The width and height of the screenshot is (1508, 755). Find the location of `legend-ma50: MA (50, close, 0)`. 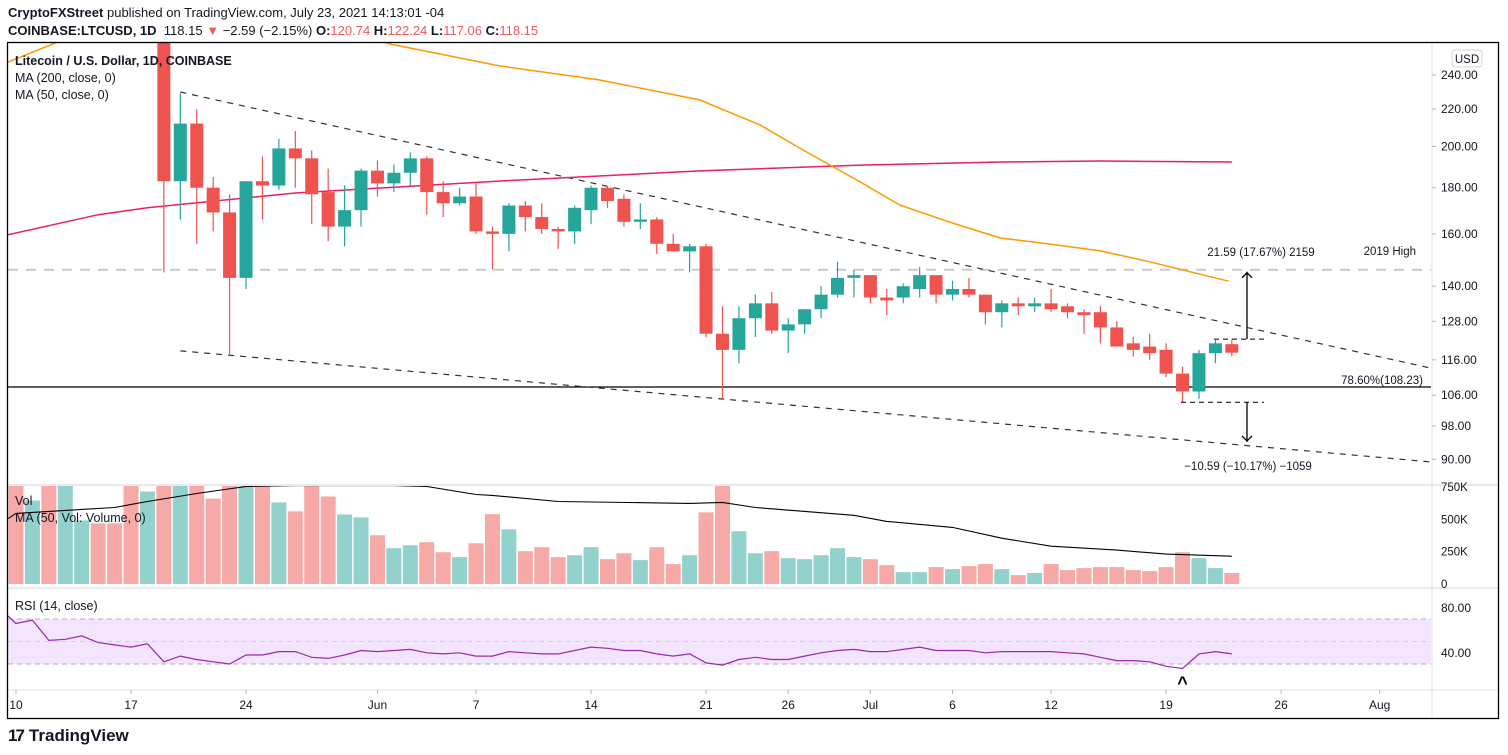

legend-ma50: MA (50, close, 0) is located at coordinates (62, 95).